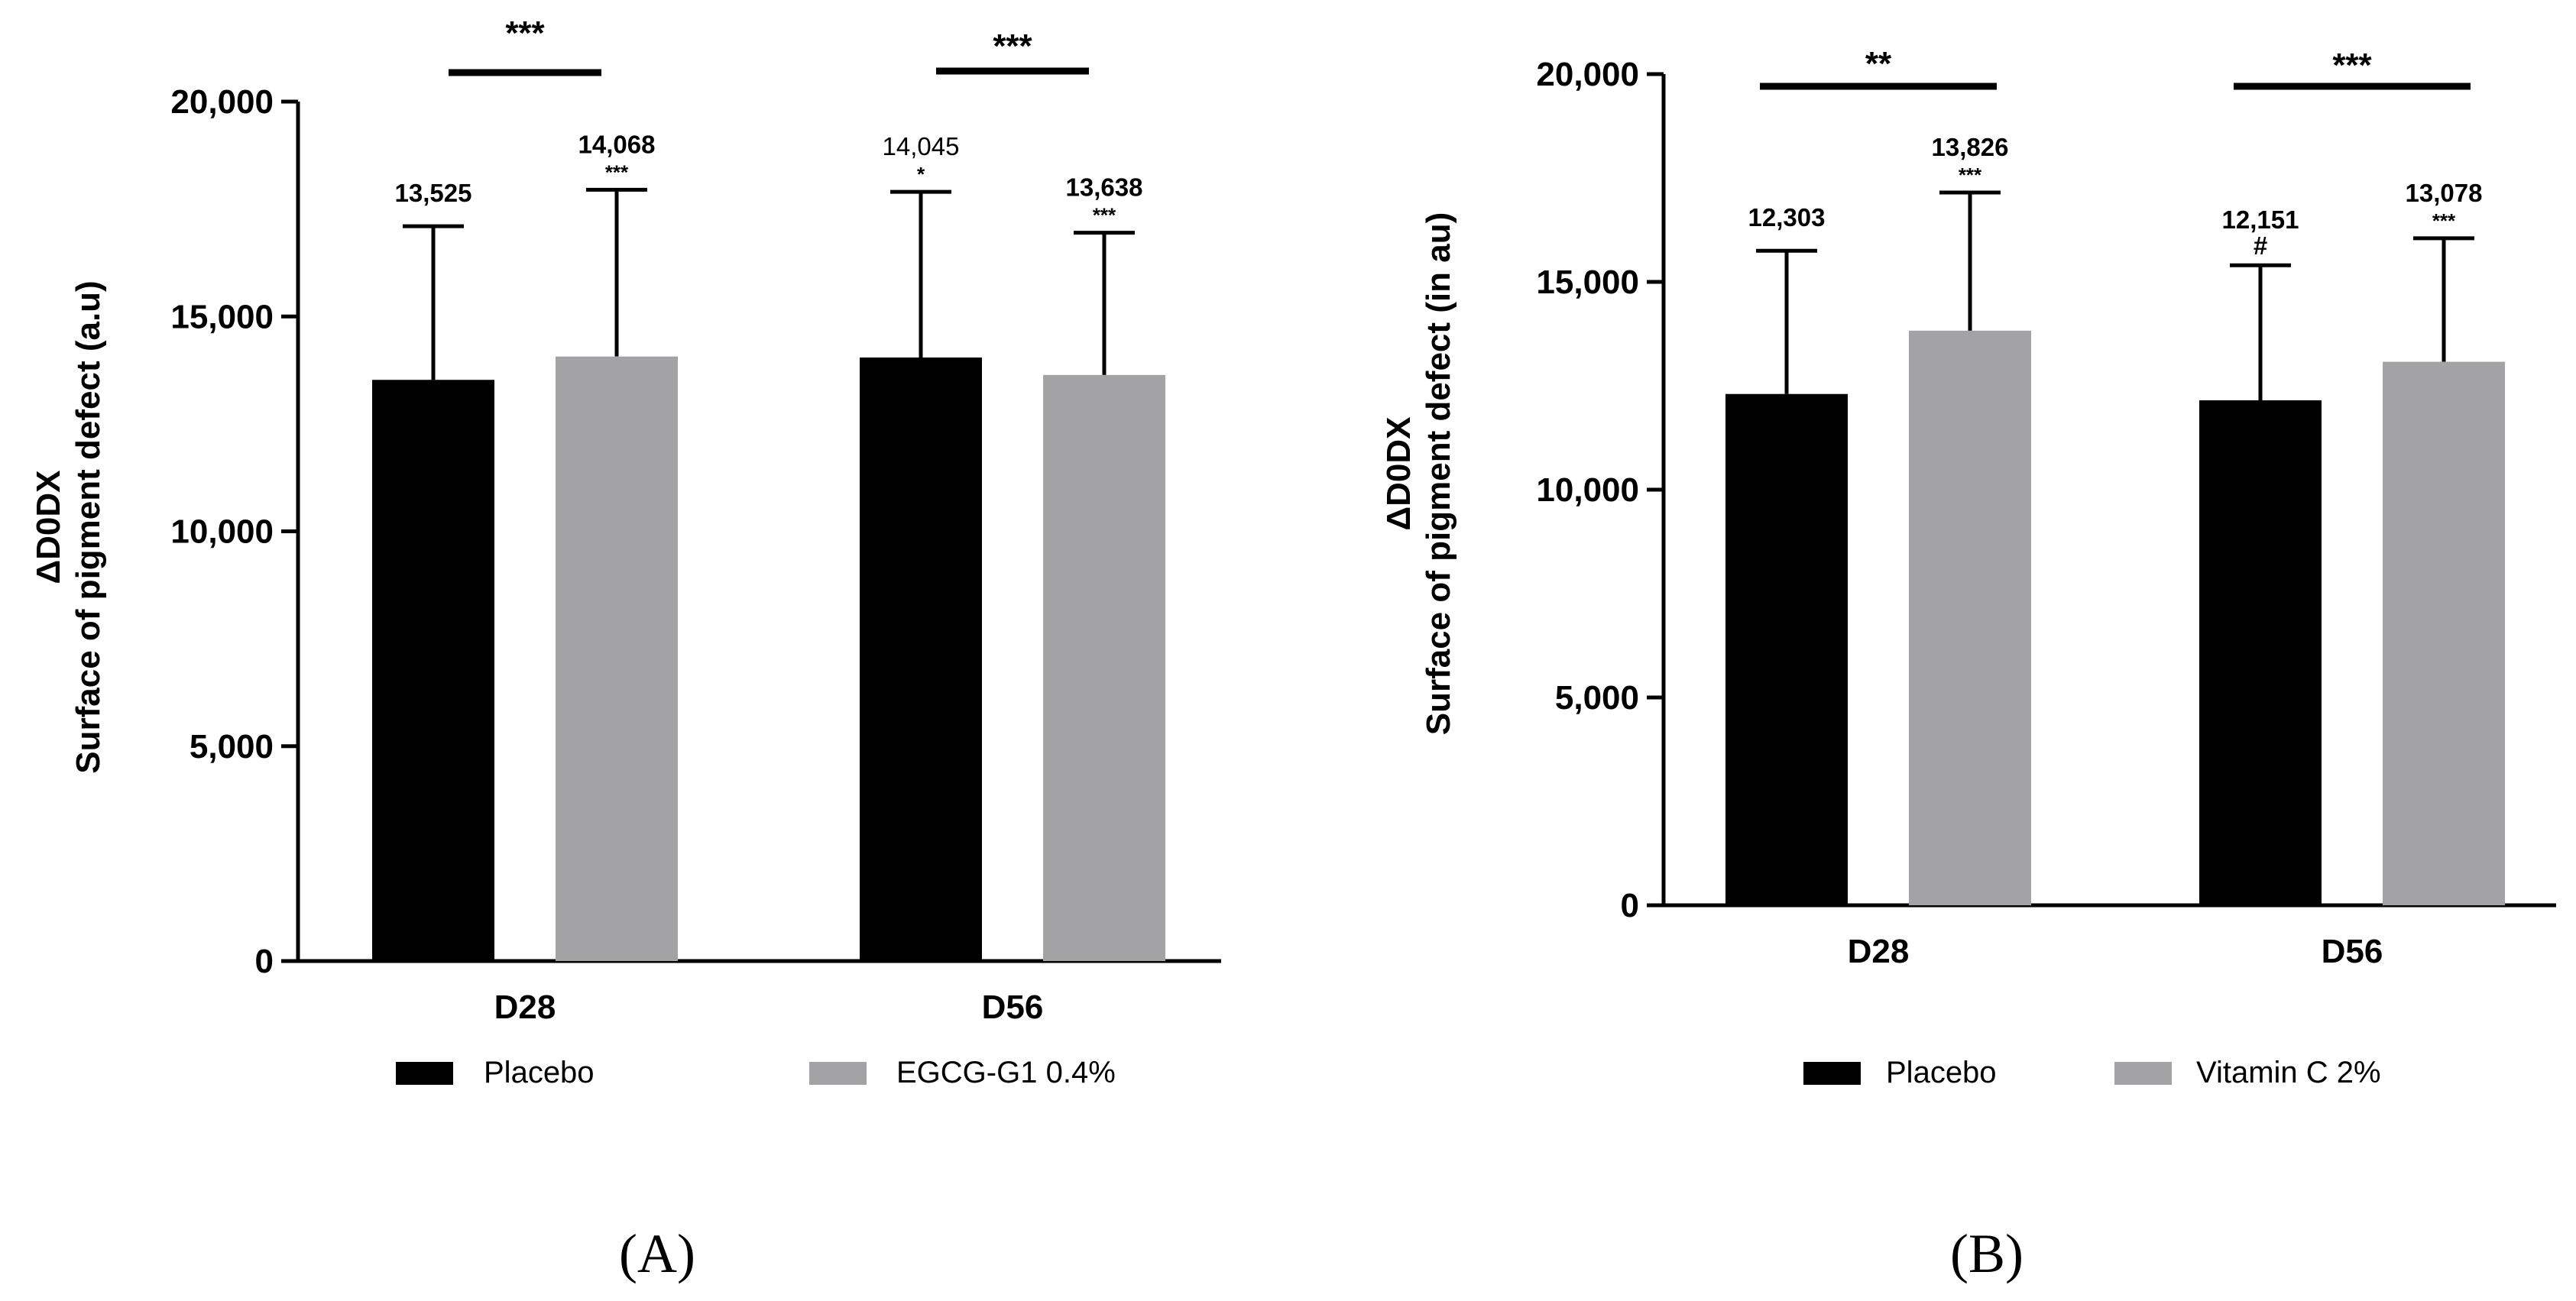 Image resolution: width=2576 pixels, height=1301 pixels. I want to click on legend-label: EGCG-G1 0.4%, so click(1006, 1072).